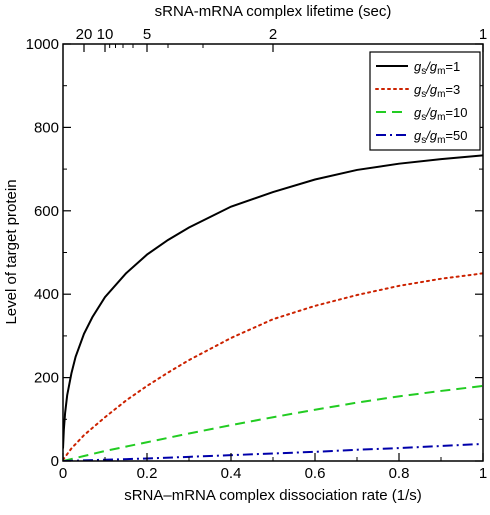 This screenshot has height=515, width=490. What do you see at coordinates (231, 473) in the screenshot?
I see `x-tick-label: 0.4` at bounding box center [231, 473].